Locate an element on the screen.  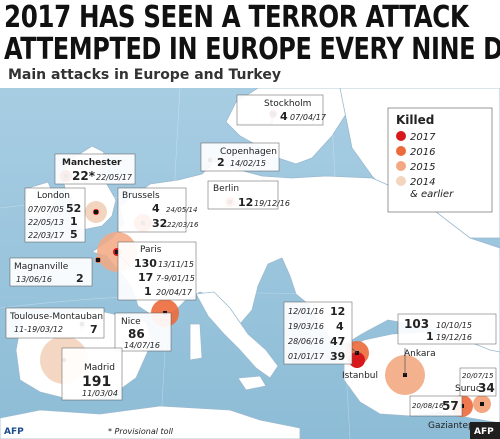
killed-berlin: 12 is located at coordinates (245, 202).